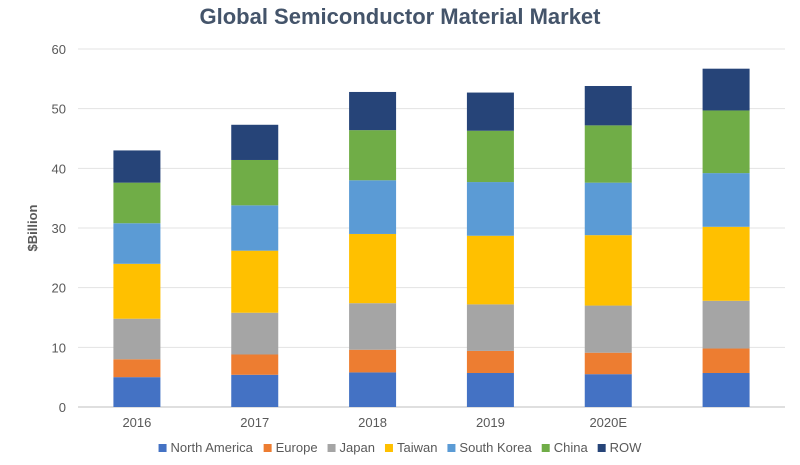 This screenshot has width=800, height=465. Describe the element at coordinates (608, 422) in the screenshot. I see `x-tick-label: 2020E` at that location.